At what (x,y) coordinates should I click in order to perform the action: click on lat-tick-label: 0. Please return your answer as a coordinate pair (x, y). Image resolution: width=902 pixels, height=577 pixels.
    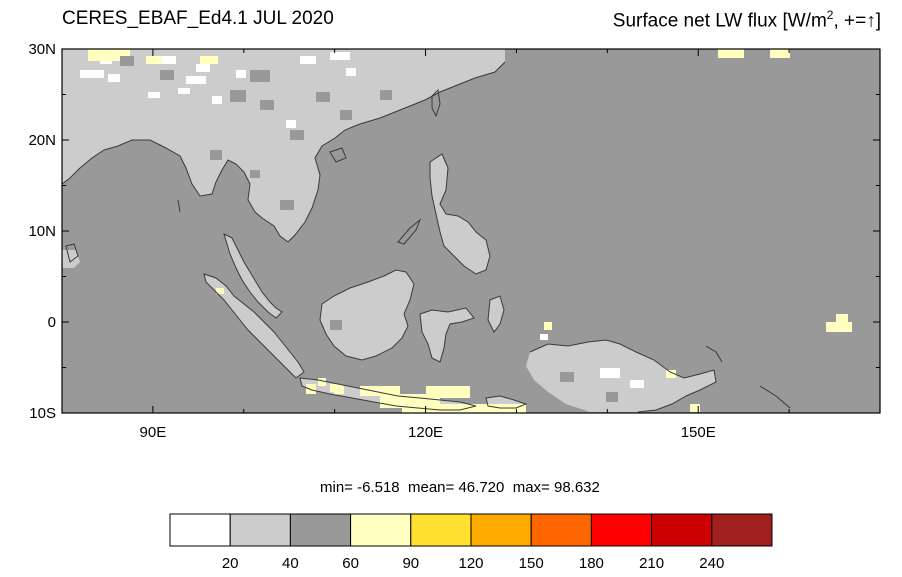
    Looking at the image, I should click on (52, 322).